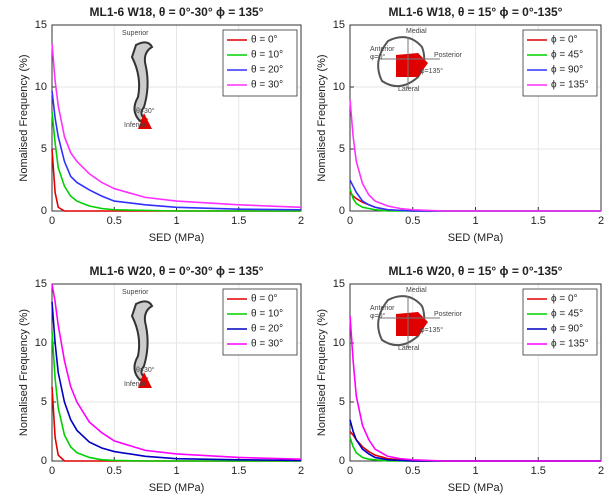 Image resolution: width=609 pixels, height=500 pixels. Describe the element at coordinates (476, 12) in the screenshot. I see `chart-title: ML1-6 W18, θ = 15° ϕ = 0°-135°` at that location.